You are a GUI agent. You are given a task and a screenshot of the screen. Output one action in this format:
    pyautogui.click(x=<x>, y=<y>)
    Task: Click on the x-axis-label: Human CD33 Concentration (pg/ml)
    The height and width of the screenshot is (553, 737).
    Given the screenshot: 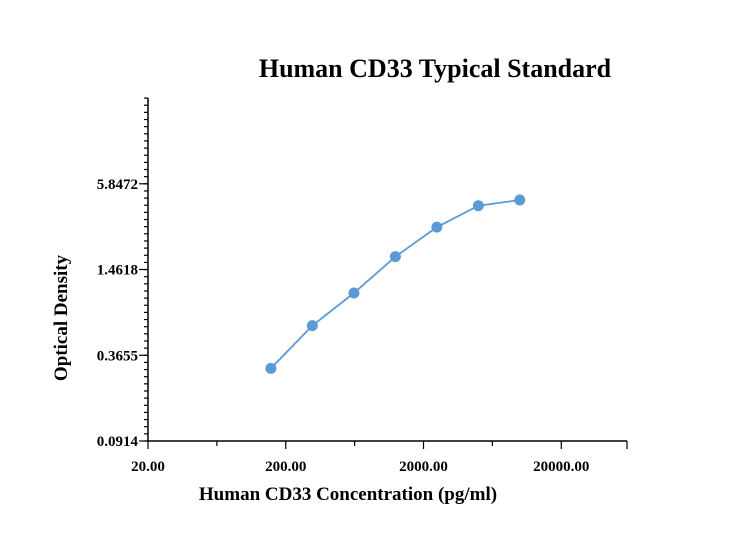 What is the action you would take?
    pyautogui.click(x=348, y=494)
    